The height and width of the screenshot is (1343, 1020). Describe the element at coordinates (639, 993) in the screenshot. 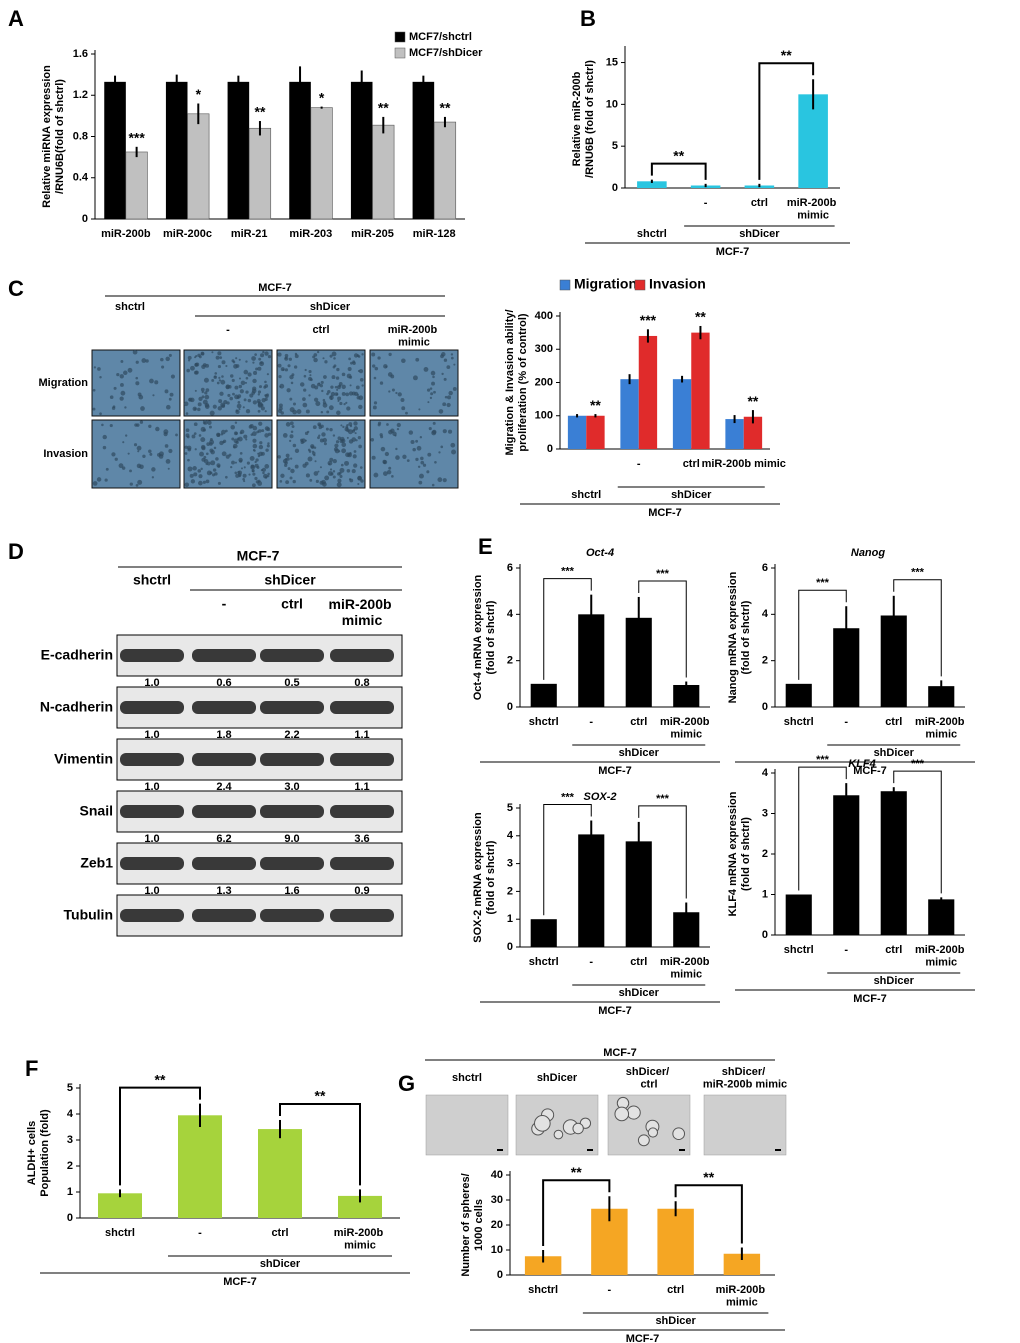

I see `group-label: shDicer` at that location.